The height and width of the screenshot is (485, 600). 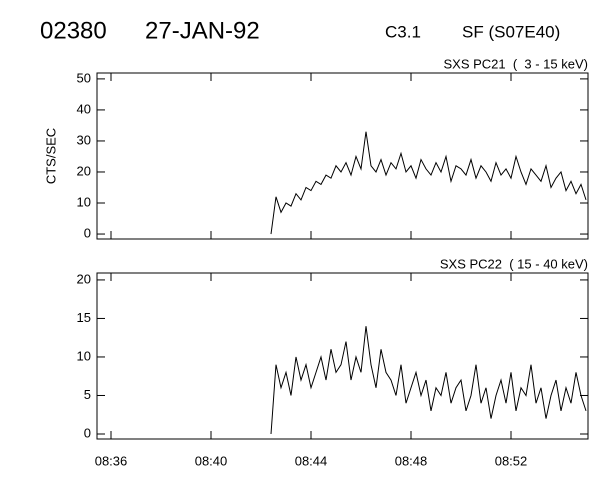 What do you see at coordinates (202, 30) in the screenshot?
I see `obs-date: 27-JAN-92` at bounding box center [202, 30].